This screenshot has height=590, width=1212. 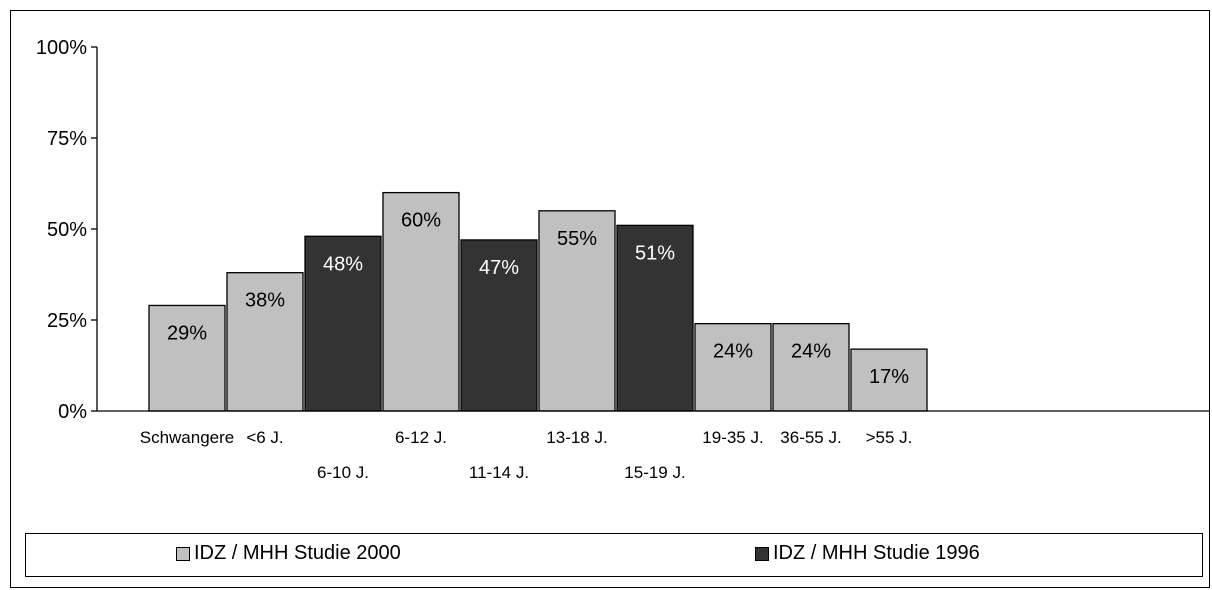 What do you see at coordinates (654, 472) in the screenshot?
I see `x-tick-label: 15-19 J.` at bounding box center [654, 472].